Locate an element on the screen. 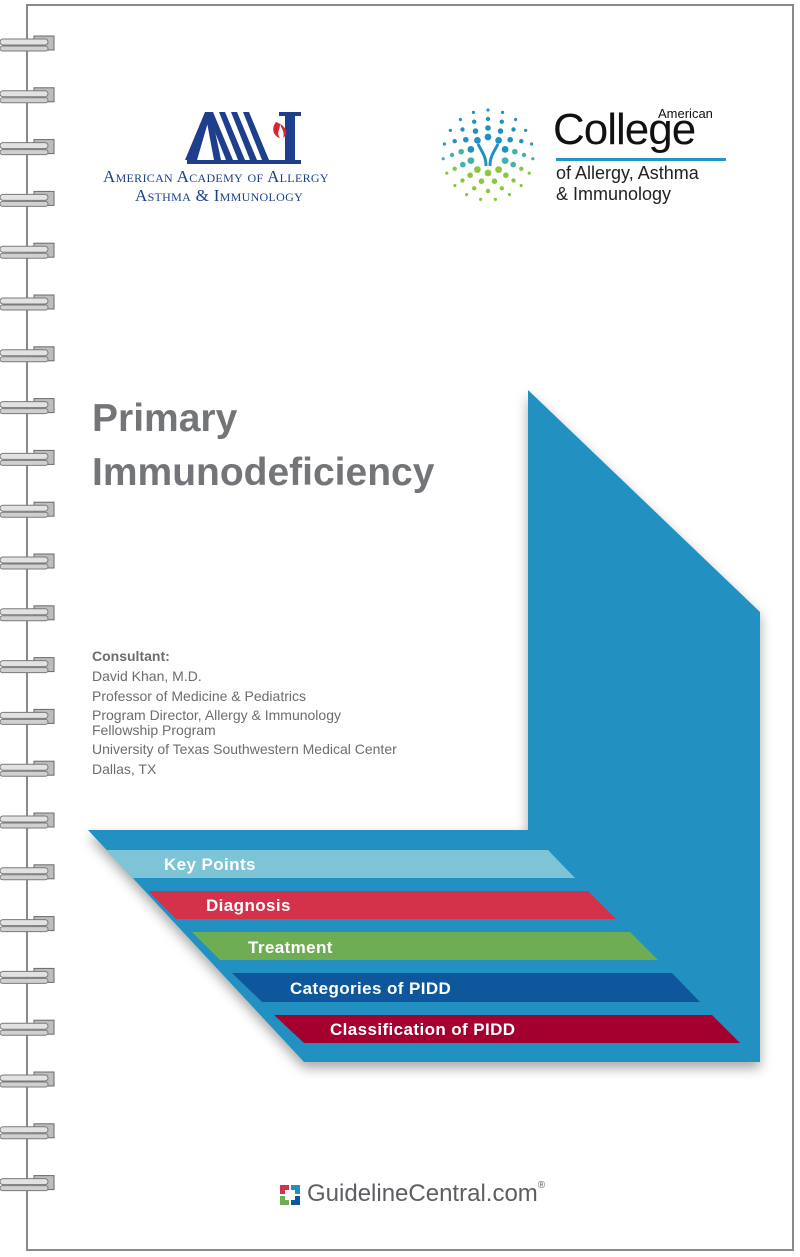 This screenshot has width=800, height=1257. tab-categories-of-pidd is located at coordinates (466, 987).